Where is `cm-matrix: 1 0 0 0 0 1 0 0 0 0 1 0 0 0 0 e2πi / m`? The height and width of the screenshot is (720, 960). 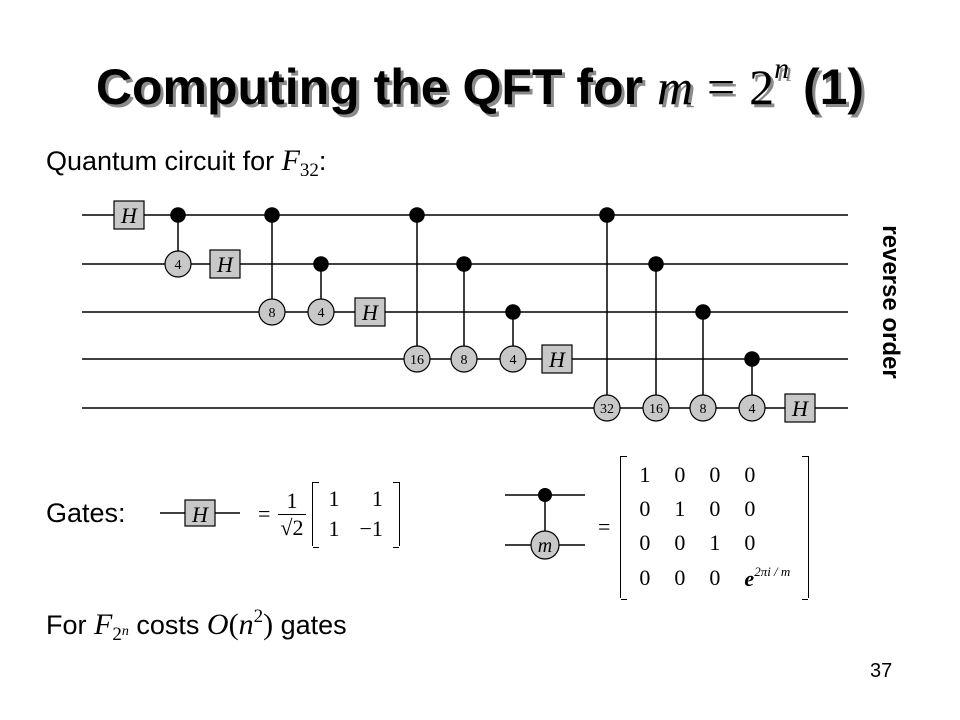
cm-matrix: 1 0 0 0 0 1 0 0 0 0 1 0 0 0 0 e2πi / m is located at coordinates (715, 528).